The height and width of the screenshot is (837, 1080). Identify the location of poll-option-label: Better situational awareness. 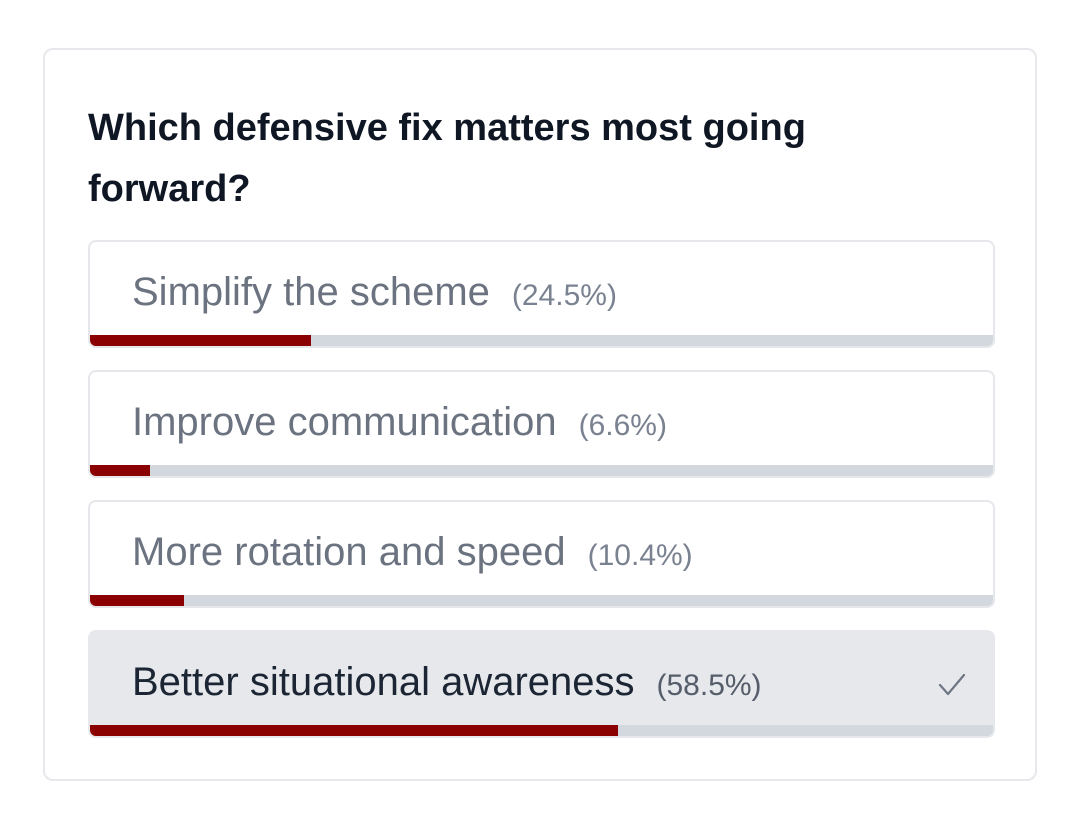
(383, 682).